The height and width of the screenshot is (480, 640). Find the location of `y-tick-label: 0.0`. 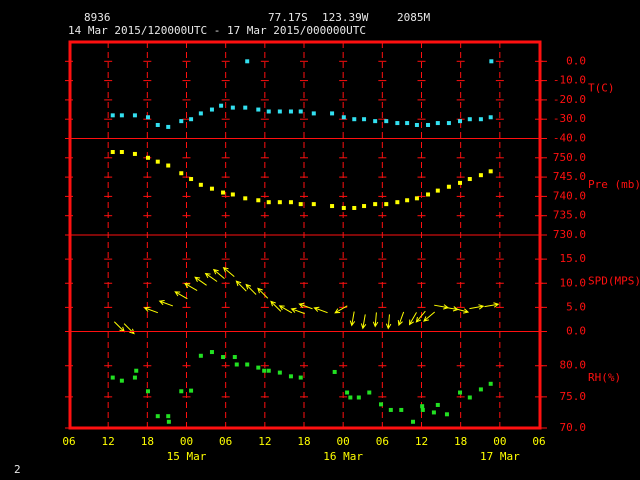

y-tick-label: 0.0 is located at coordinates (576, 60).